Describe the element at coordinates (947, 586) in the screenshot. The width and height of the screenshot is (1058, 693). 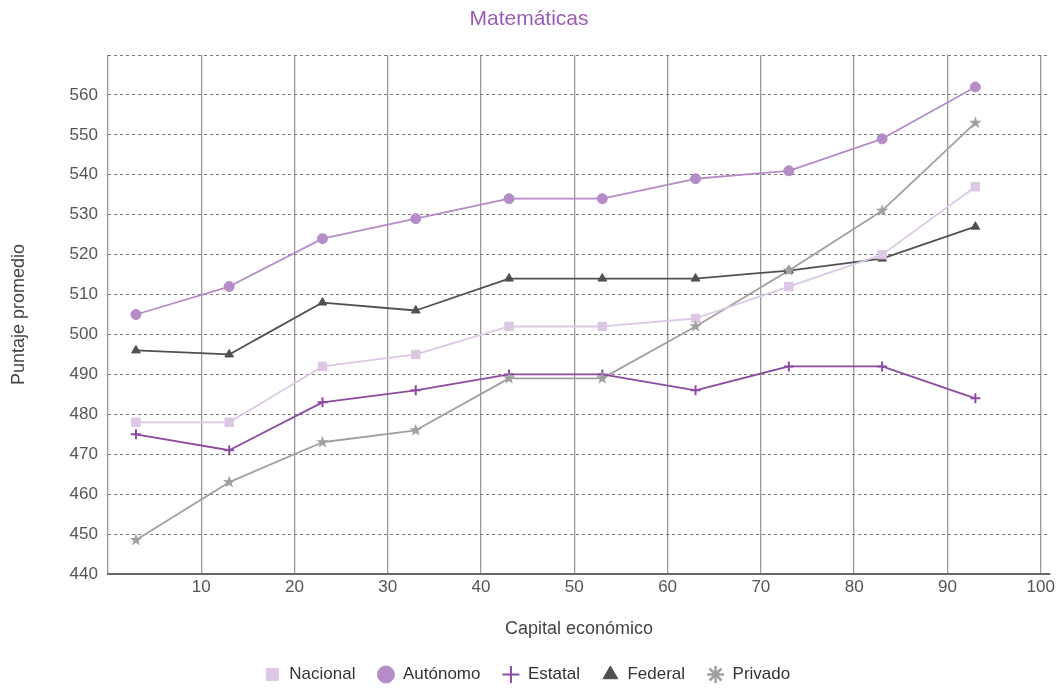
I see `x-tick-label: 90` at that location.